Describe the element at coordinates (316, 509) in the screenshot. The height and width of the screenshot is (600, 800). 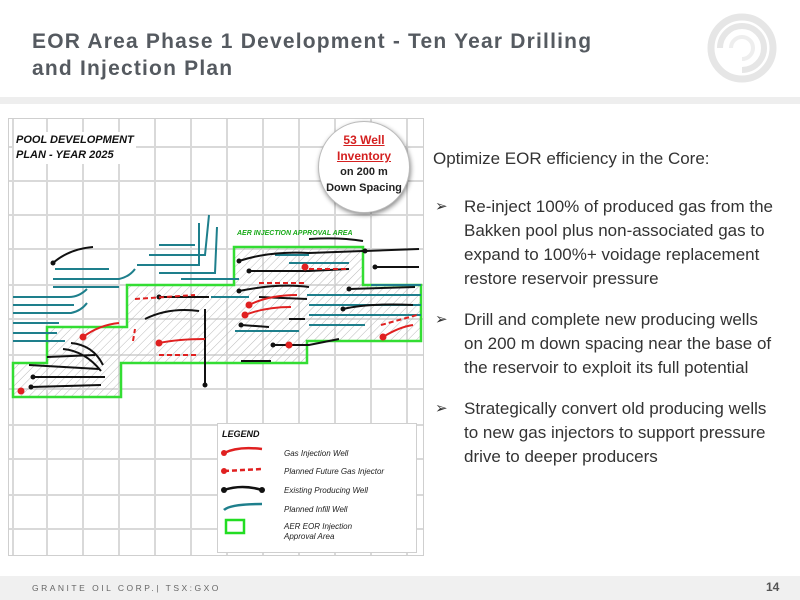
I see `legend-item-infill-well: Planned Infill Well` at that location.